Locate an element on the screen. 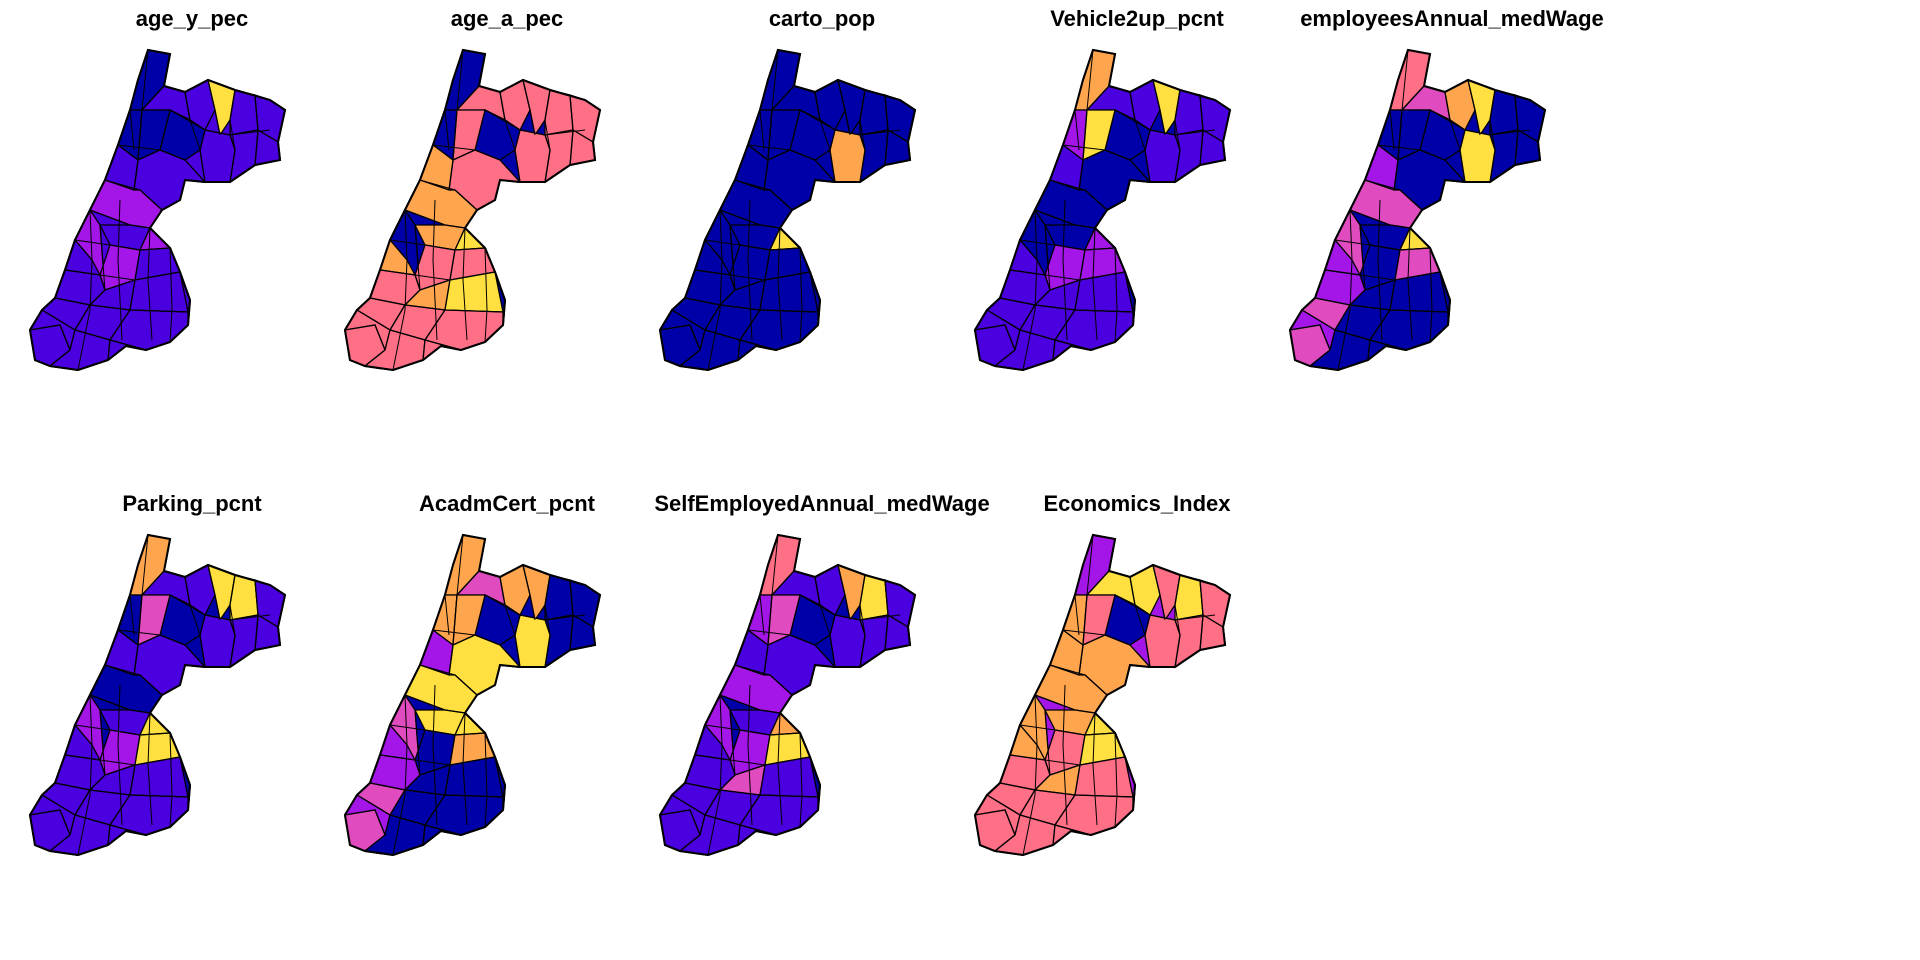 The height and width of the screenshot is (960, 1920). map-panel-9: Economics_Index is located at coordinates (1102, 674).